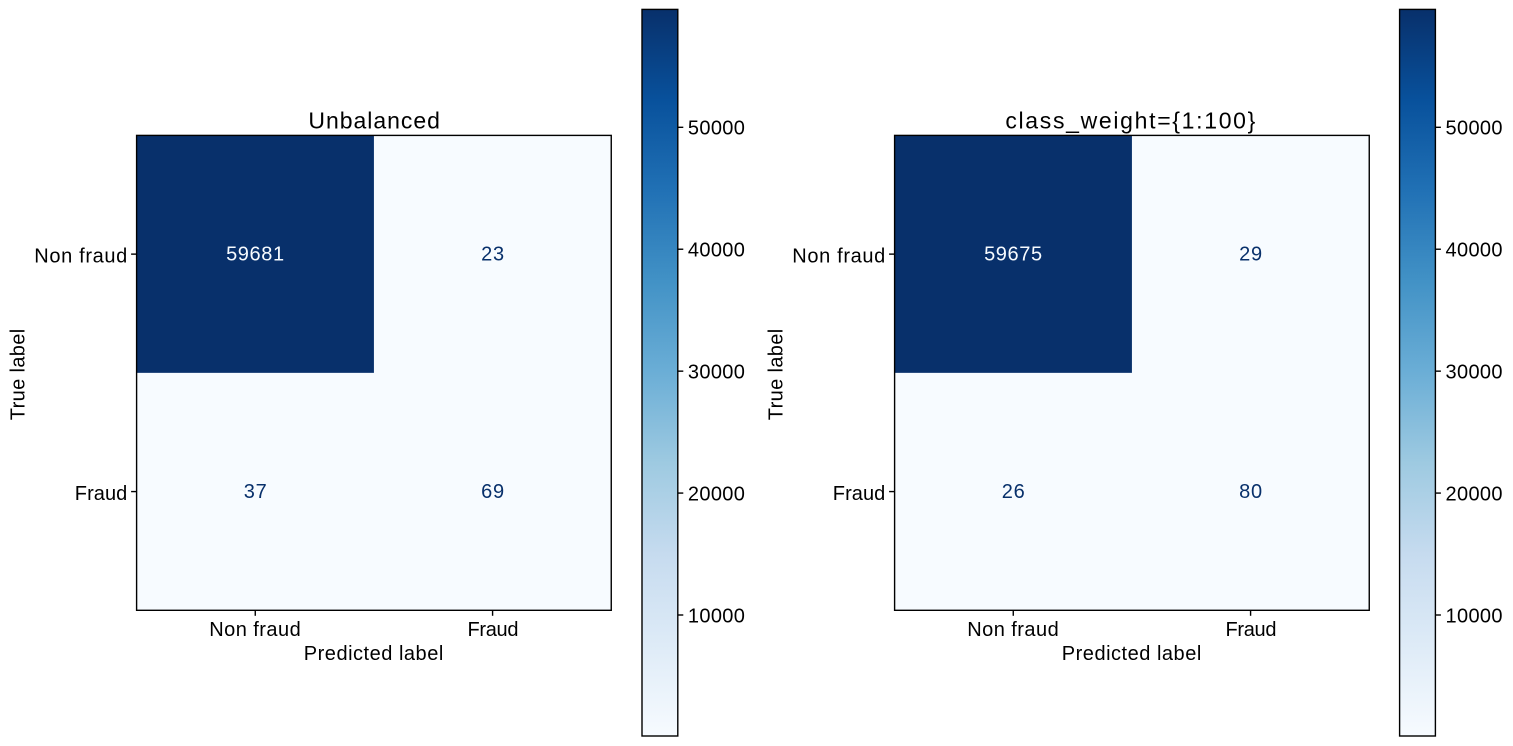 The height and width of the screenshot is (746, 1513). What do you see at coordinates (1250, 254) in the screenshot?
I see `svg-text: 29` at bounding box center [1250, 254].